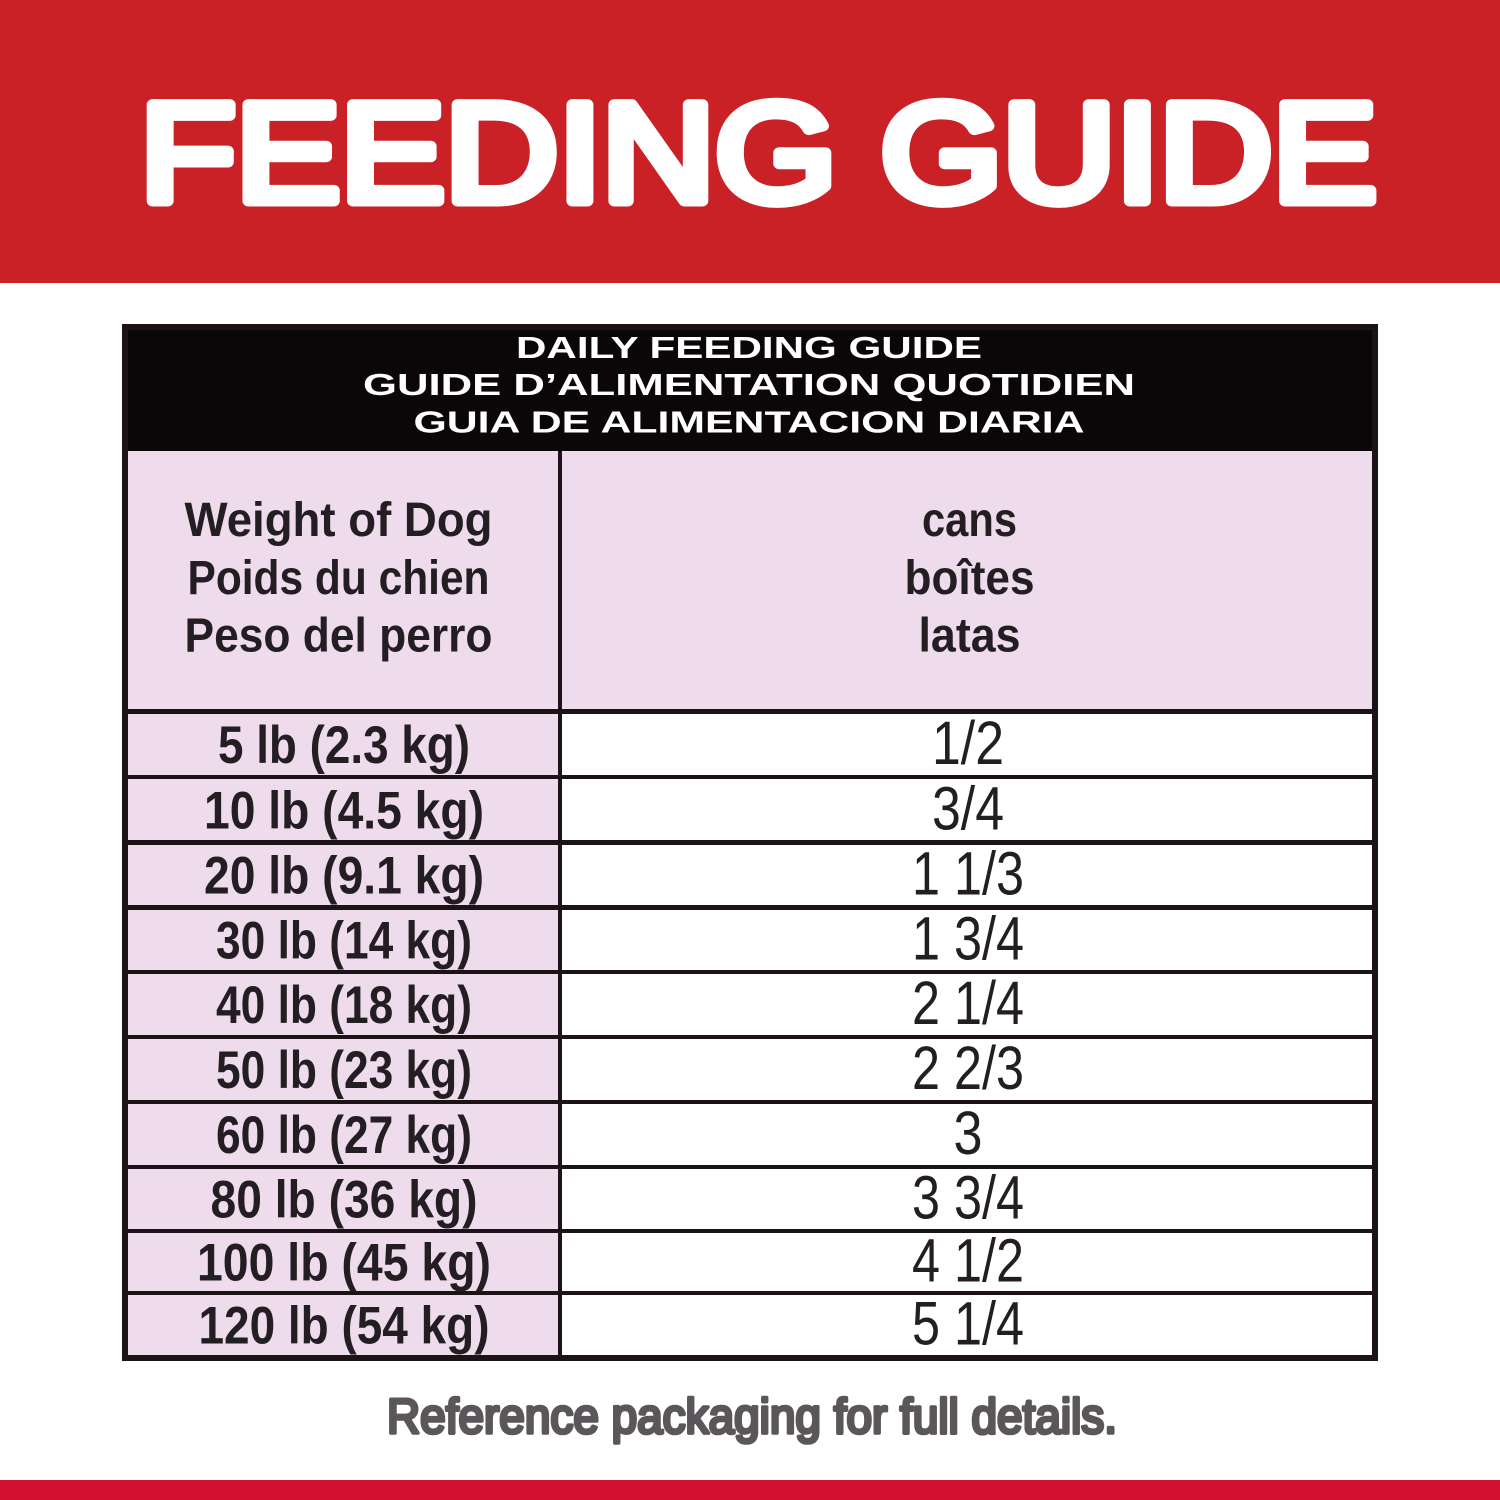  What do you see at coordinates (970, 578) in the screenshot?
I see `svg-text: boîtes` at bounding box center [970, 578].